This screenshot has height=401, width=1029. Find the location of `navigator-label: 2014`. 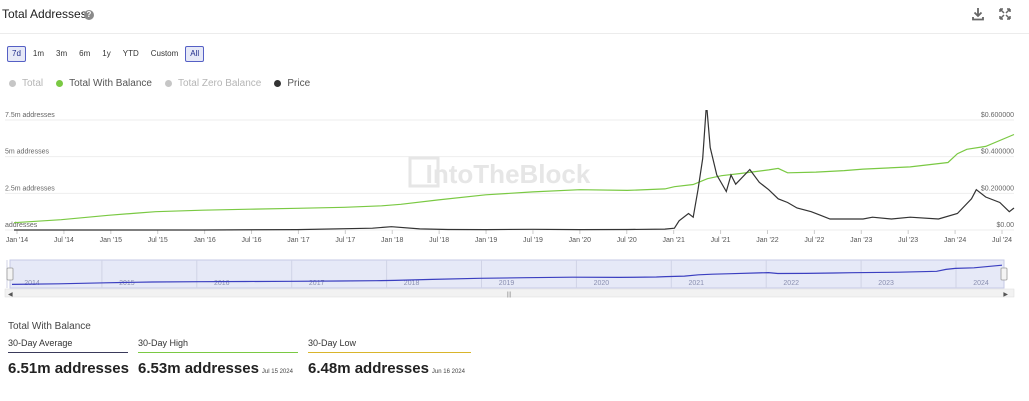

navigator-label: 2014 is located at coordinates (32, 283).